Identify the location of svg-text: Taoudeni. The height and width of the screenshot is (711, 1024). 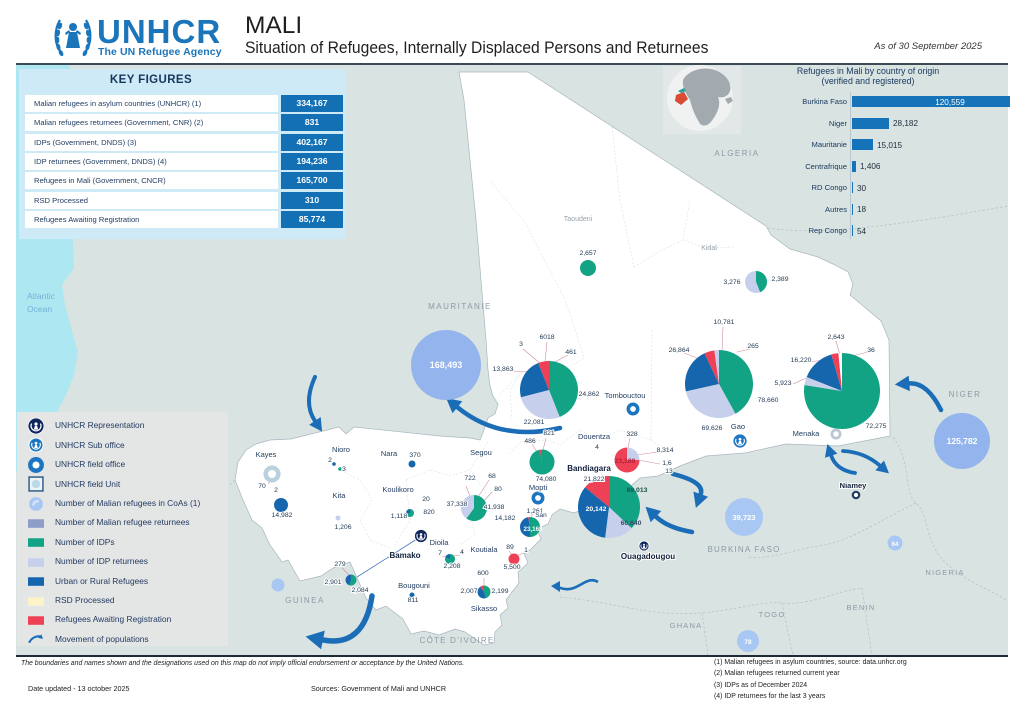
(578, 219).